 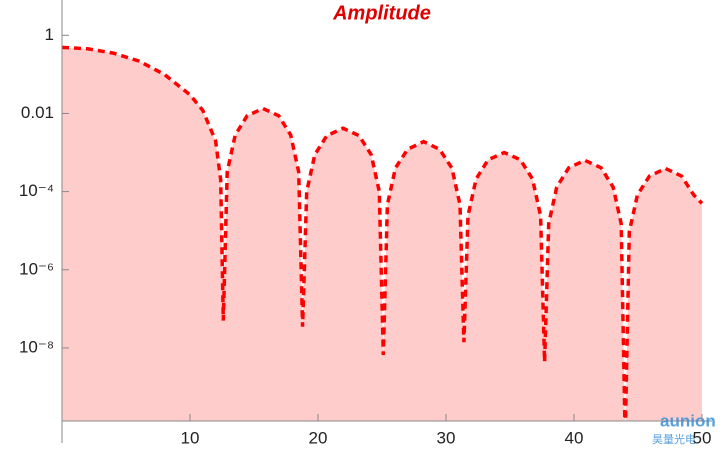 What do you see at coordinates (702, 437) in the screenshot?
I see `x-tick-label: 50` at bounding box center [702, 437].